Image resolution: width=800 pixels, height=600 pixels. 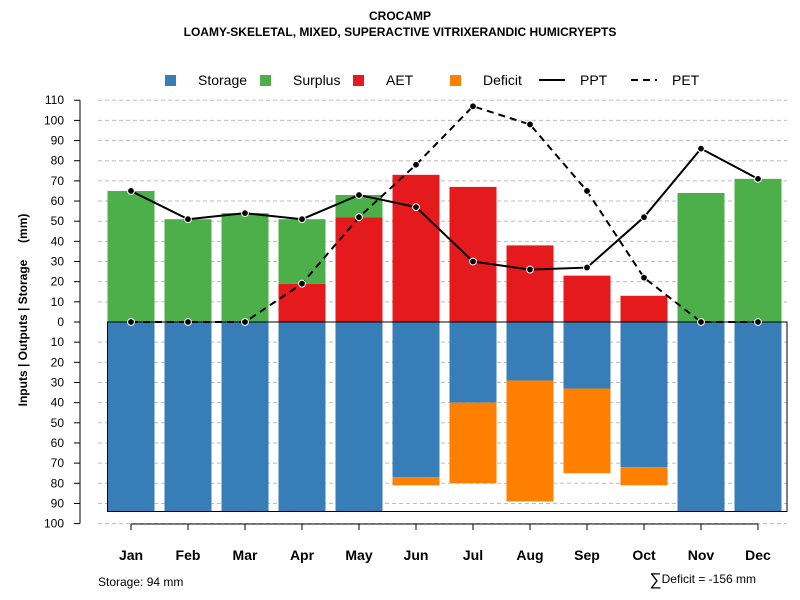 What do you see at coordinates (58, 463) in the screenshot?
I see `y-tick-label: 70` at bounding box center [58, 463].